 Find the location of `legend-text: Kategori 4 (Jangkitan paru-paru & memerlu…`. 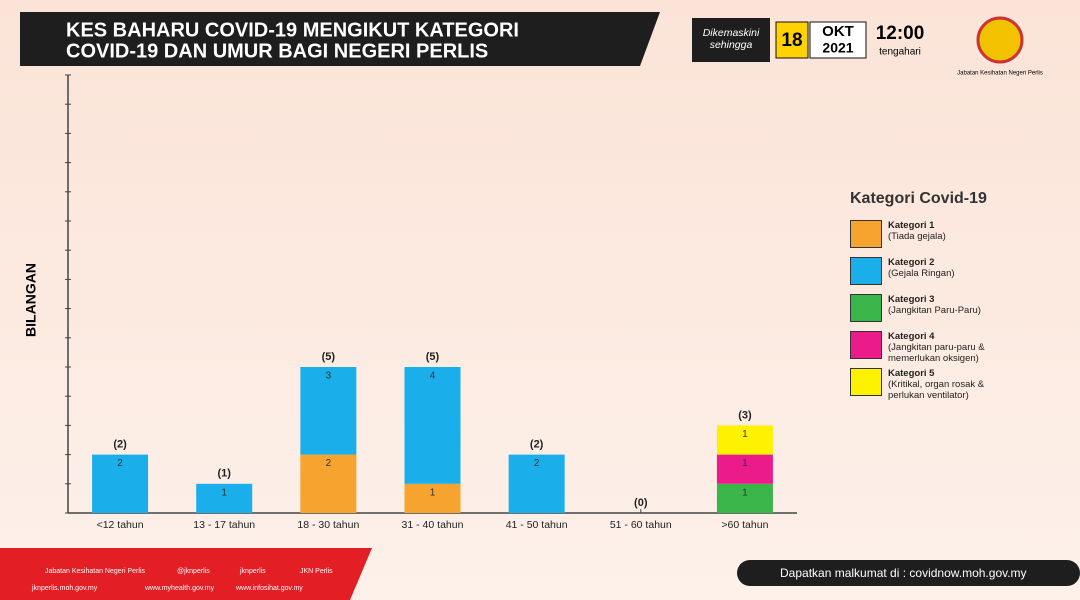

legend-text: Kategori 4 (Jangkitan paru-paru & memerlu… is located at coordinates (953, 347).